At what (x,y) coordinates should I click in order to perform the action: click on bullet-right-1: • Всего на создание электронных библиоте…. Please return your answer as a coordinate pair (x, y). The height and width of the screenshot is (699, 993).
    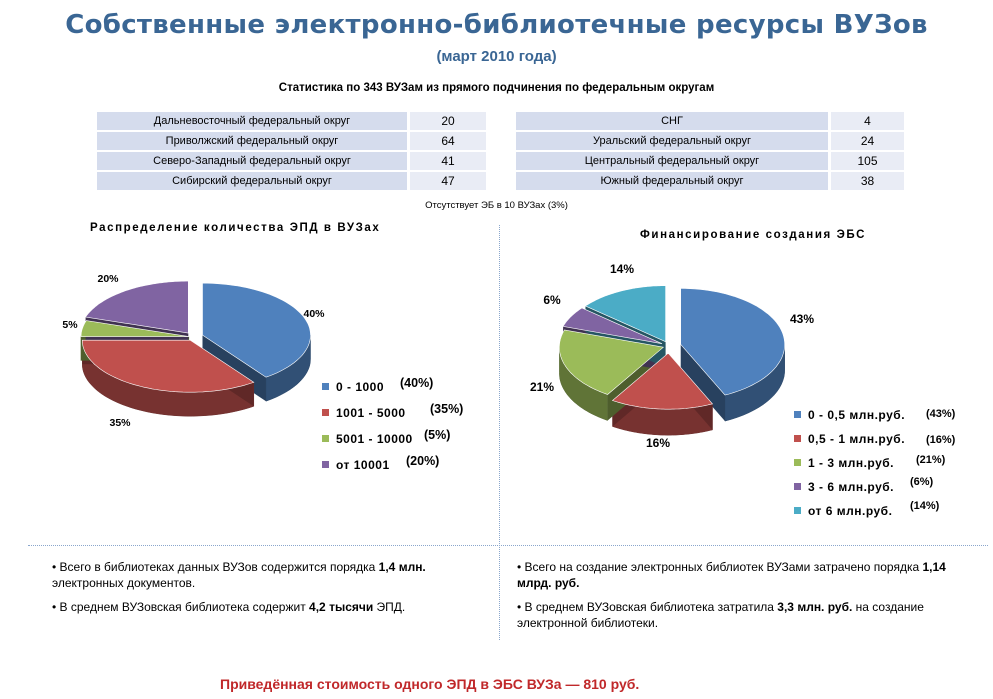
    Looking at the image, I should click on (749, 575).